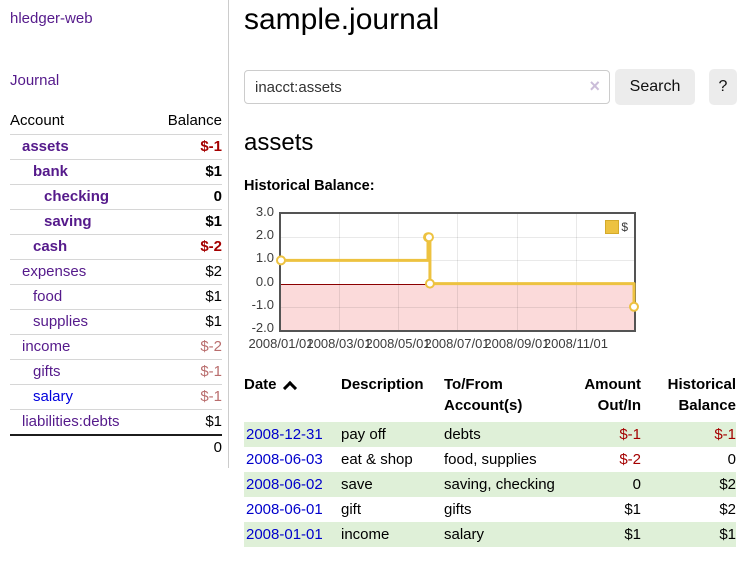 This screenshot has height=582, width=742. What do you see at coordinates (727, 484) in the screenshot?
I see `transaction-balance: $2` at bounding box center [727, 484].